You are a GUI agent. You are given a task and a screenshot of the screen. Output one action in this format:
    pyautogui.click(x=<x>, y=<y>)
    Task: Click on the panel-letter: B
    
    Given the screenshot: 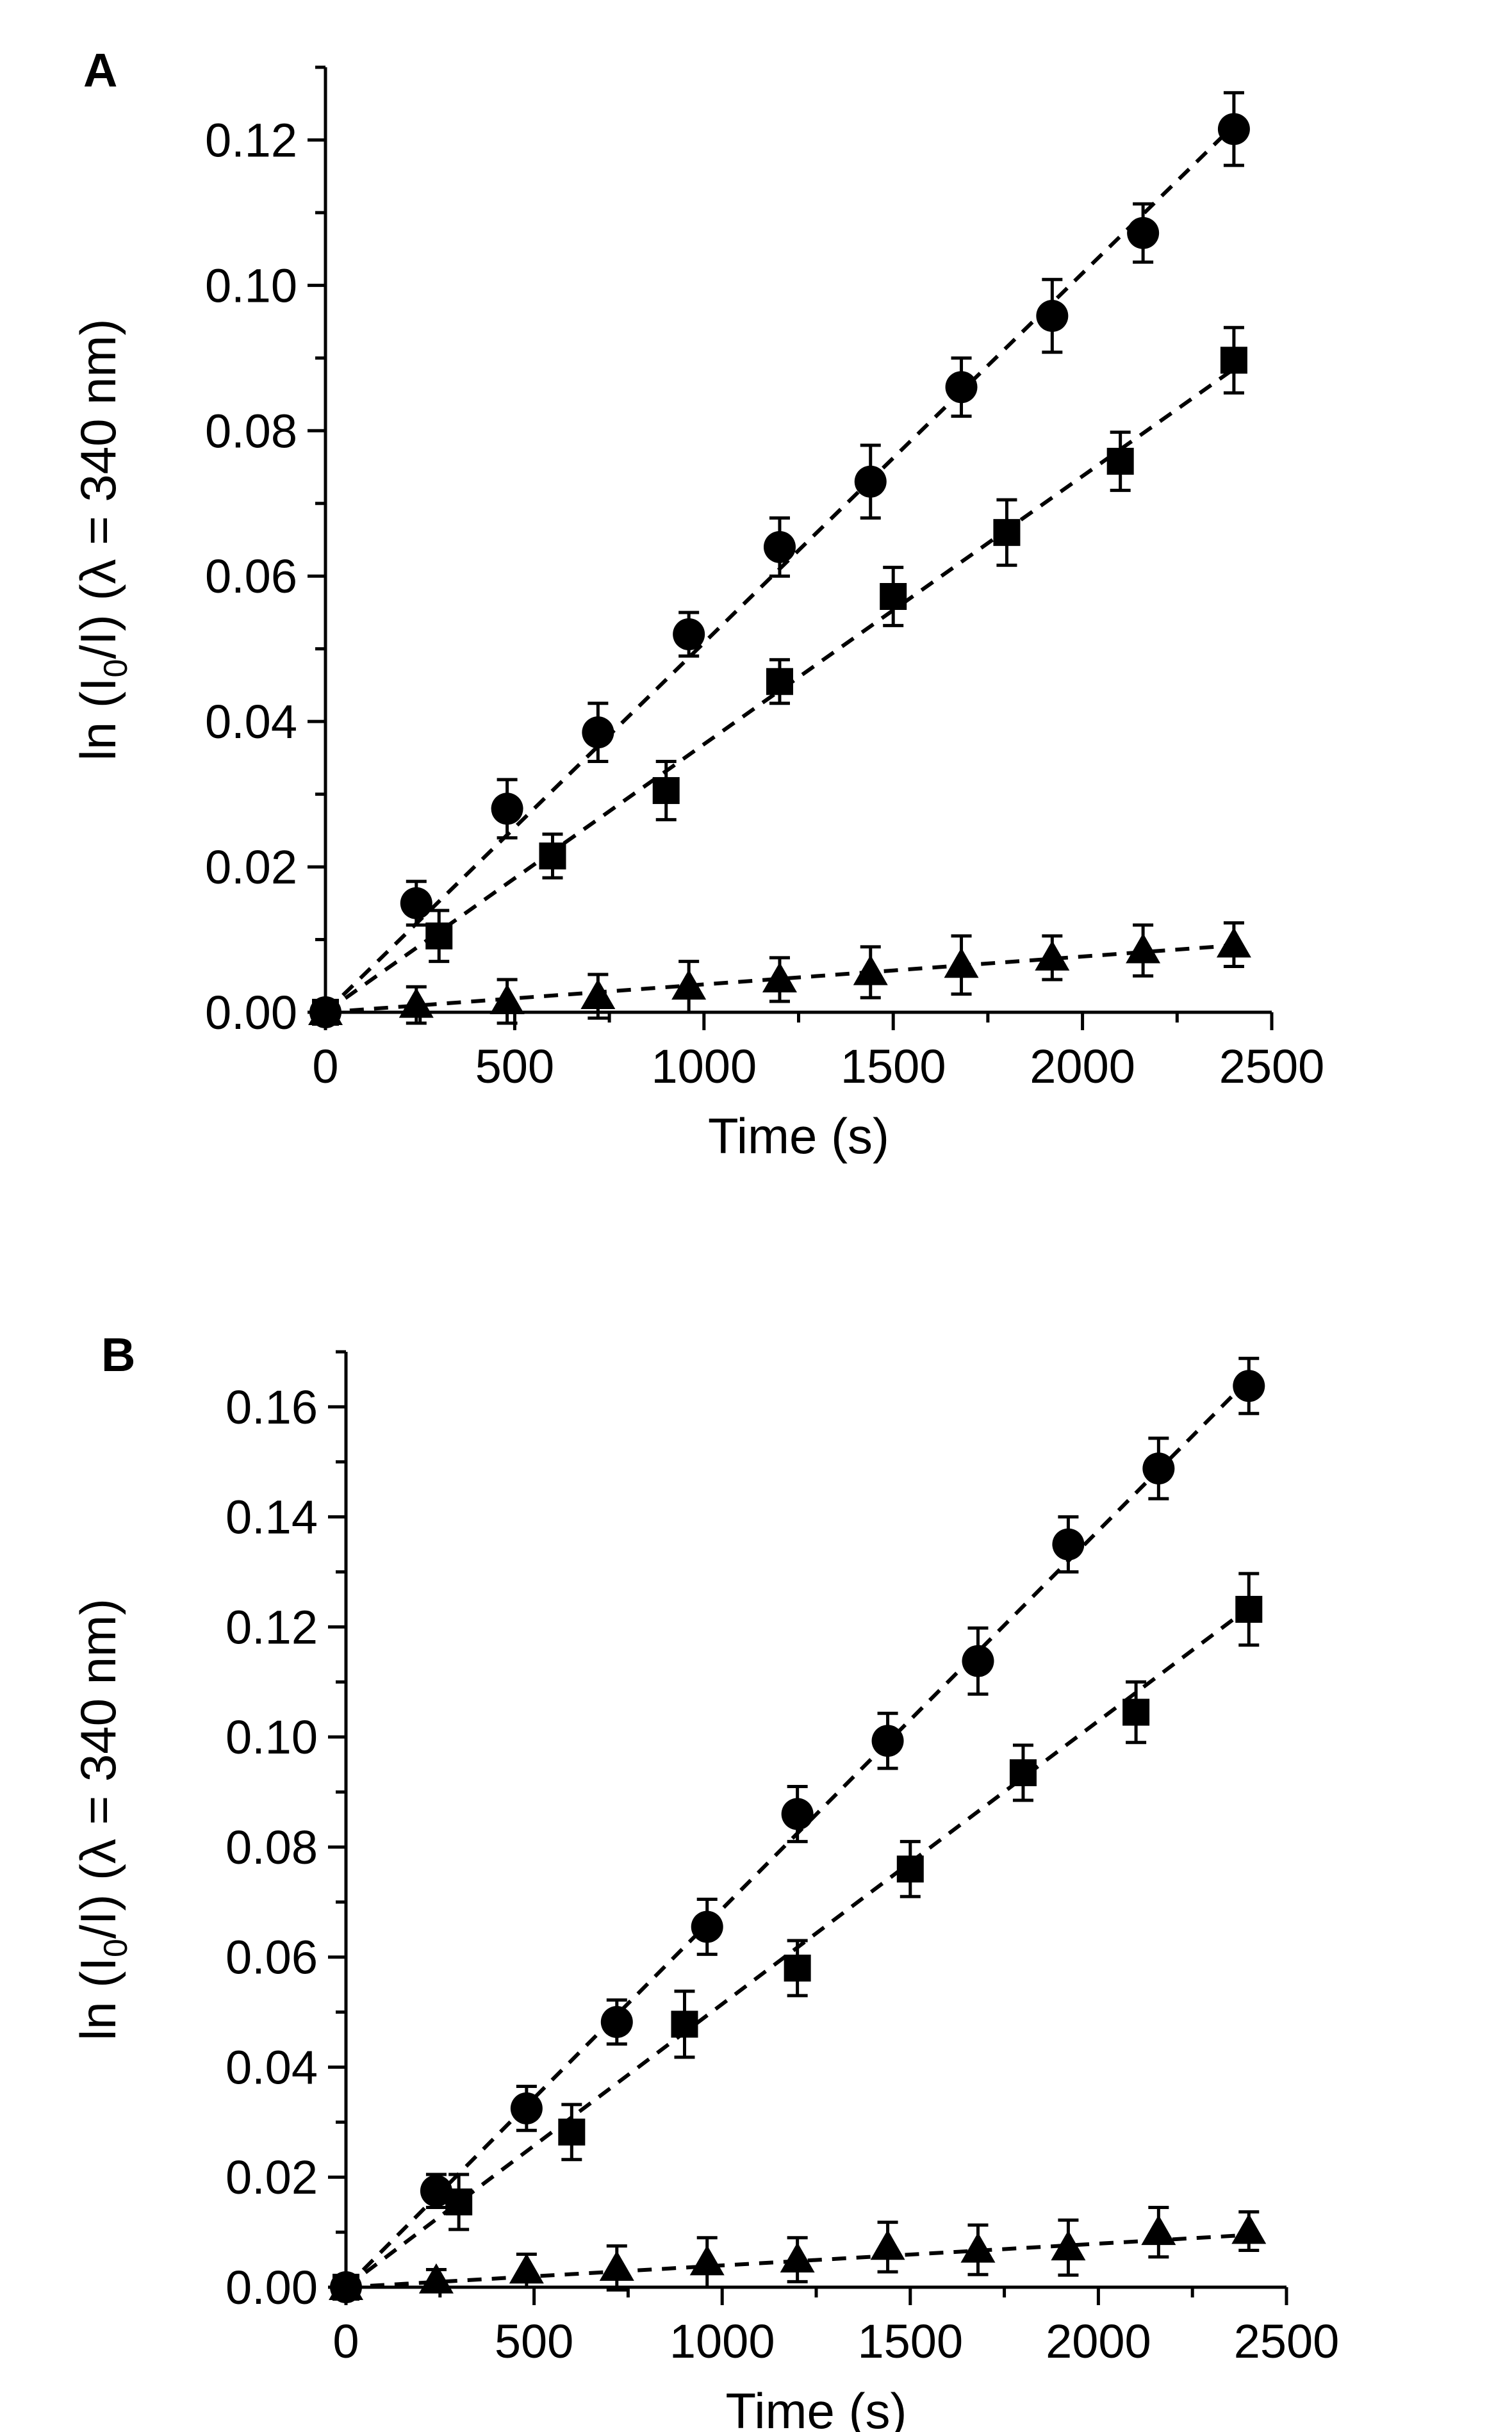 What is the action you would take?
    pyautogui.click(x=118, y=1354)
    